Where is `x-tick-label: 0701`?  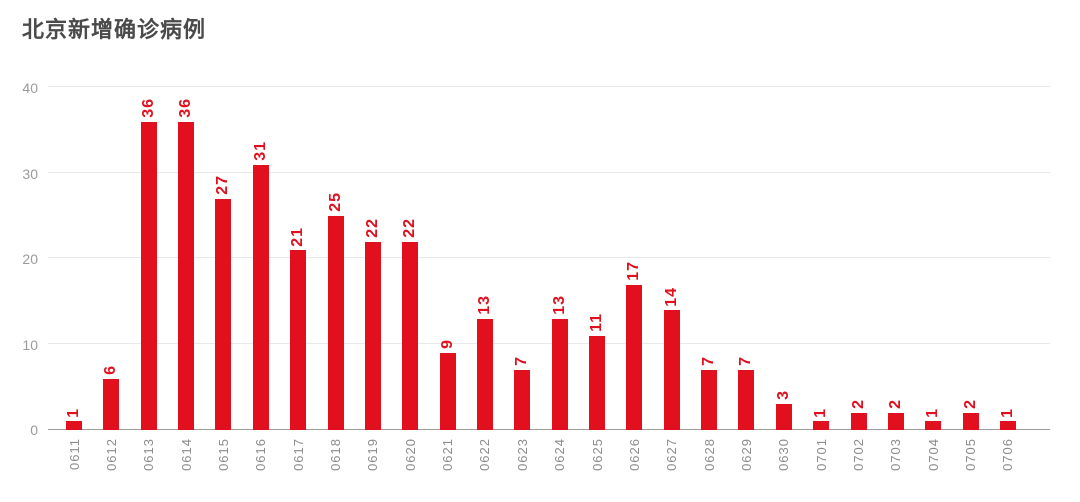
x-tick-label: 0701 is located at coordinates (821, 454).